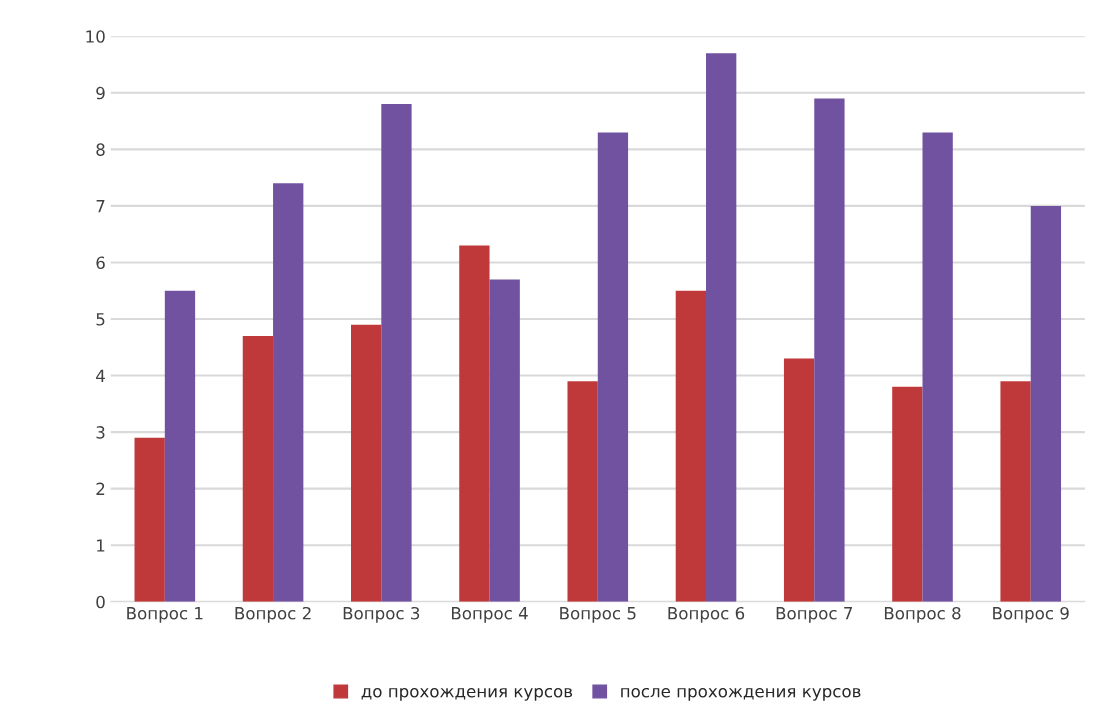  I want to click on y-tick-label: 10, so click(95, 36).